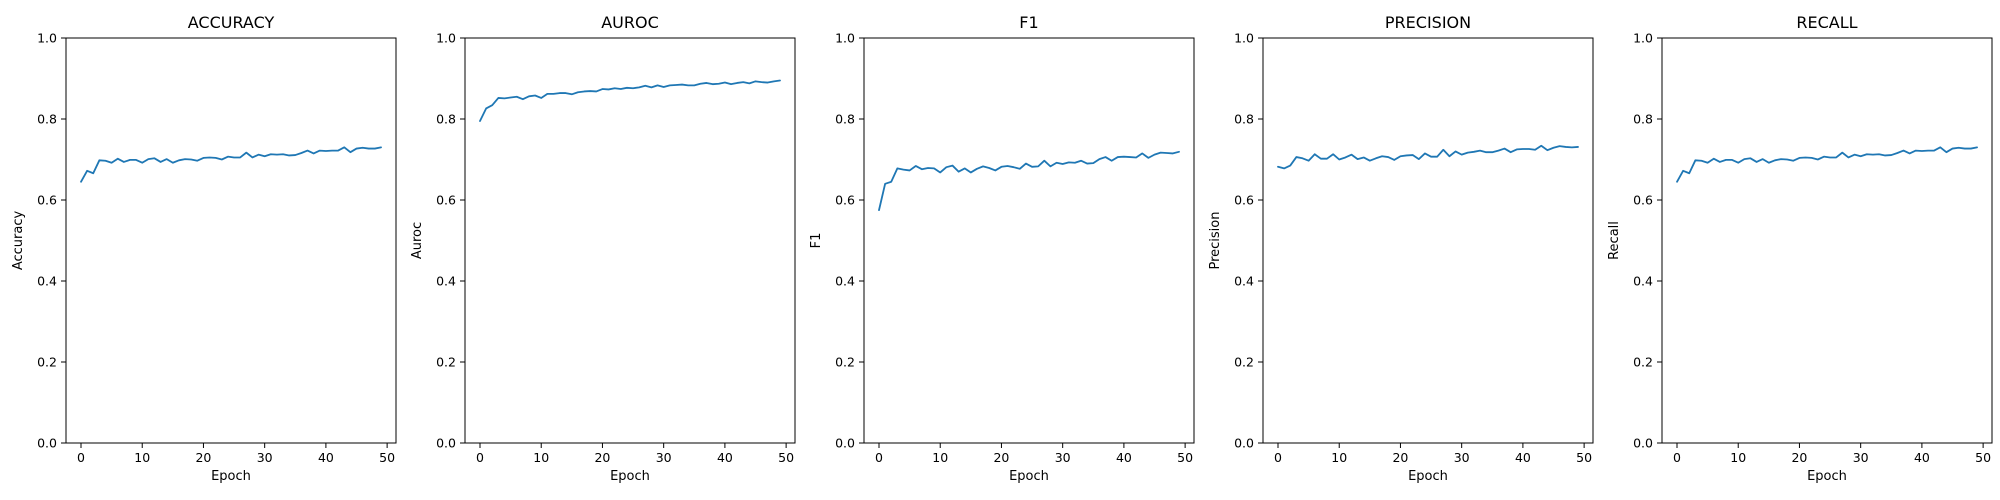  I want to click on chart-title: RECALL, so click(1826, 22).